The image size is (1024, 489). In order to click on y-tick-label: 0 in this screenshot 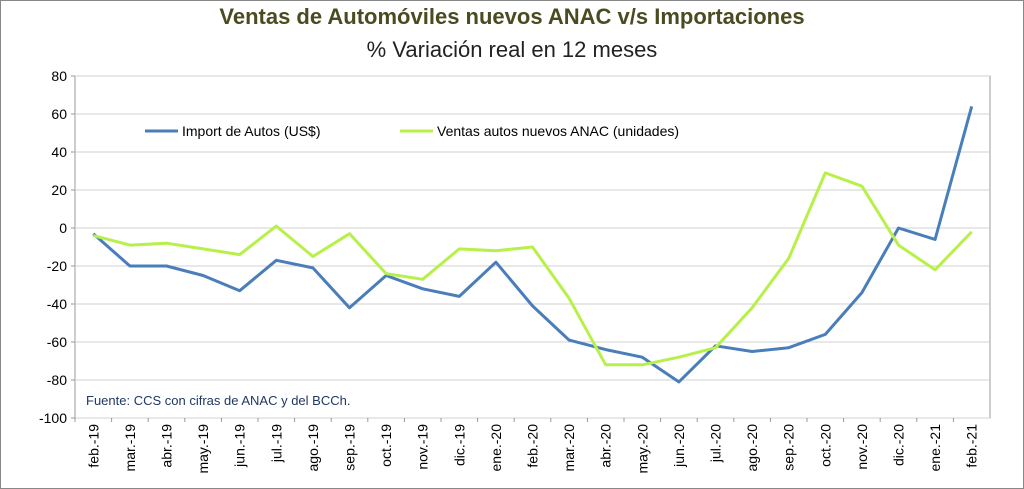, I will do `click(63, 228)`.